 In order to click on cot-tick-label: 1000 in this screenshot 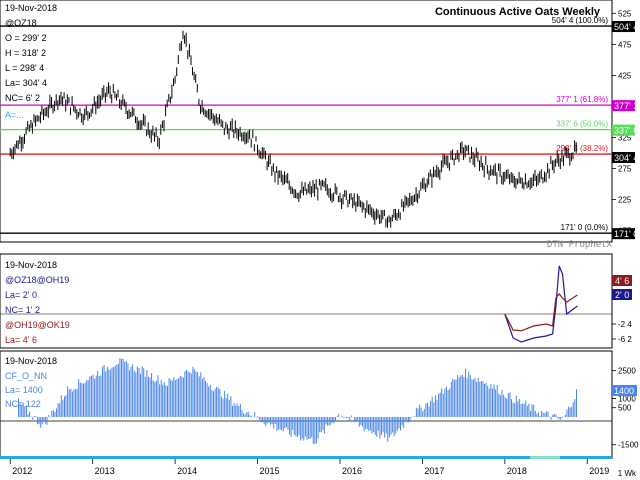, I will do `click(627, 398)`.